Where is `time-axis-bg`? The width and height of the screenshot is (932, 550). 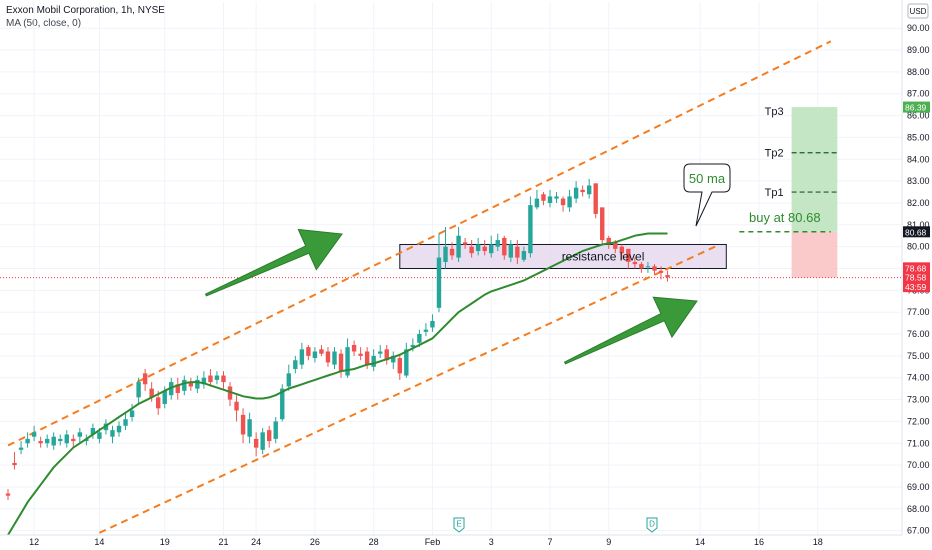
time-axis-bg is located at coordinates (451, 542).